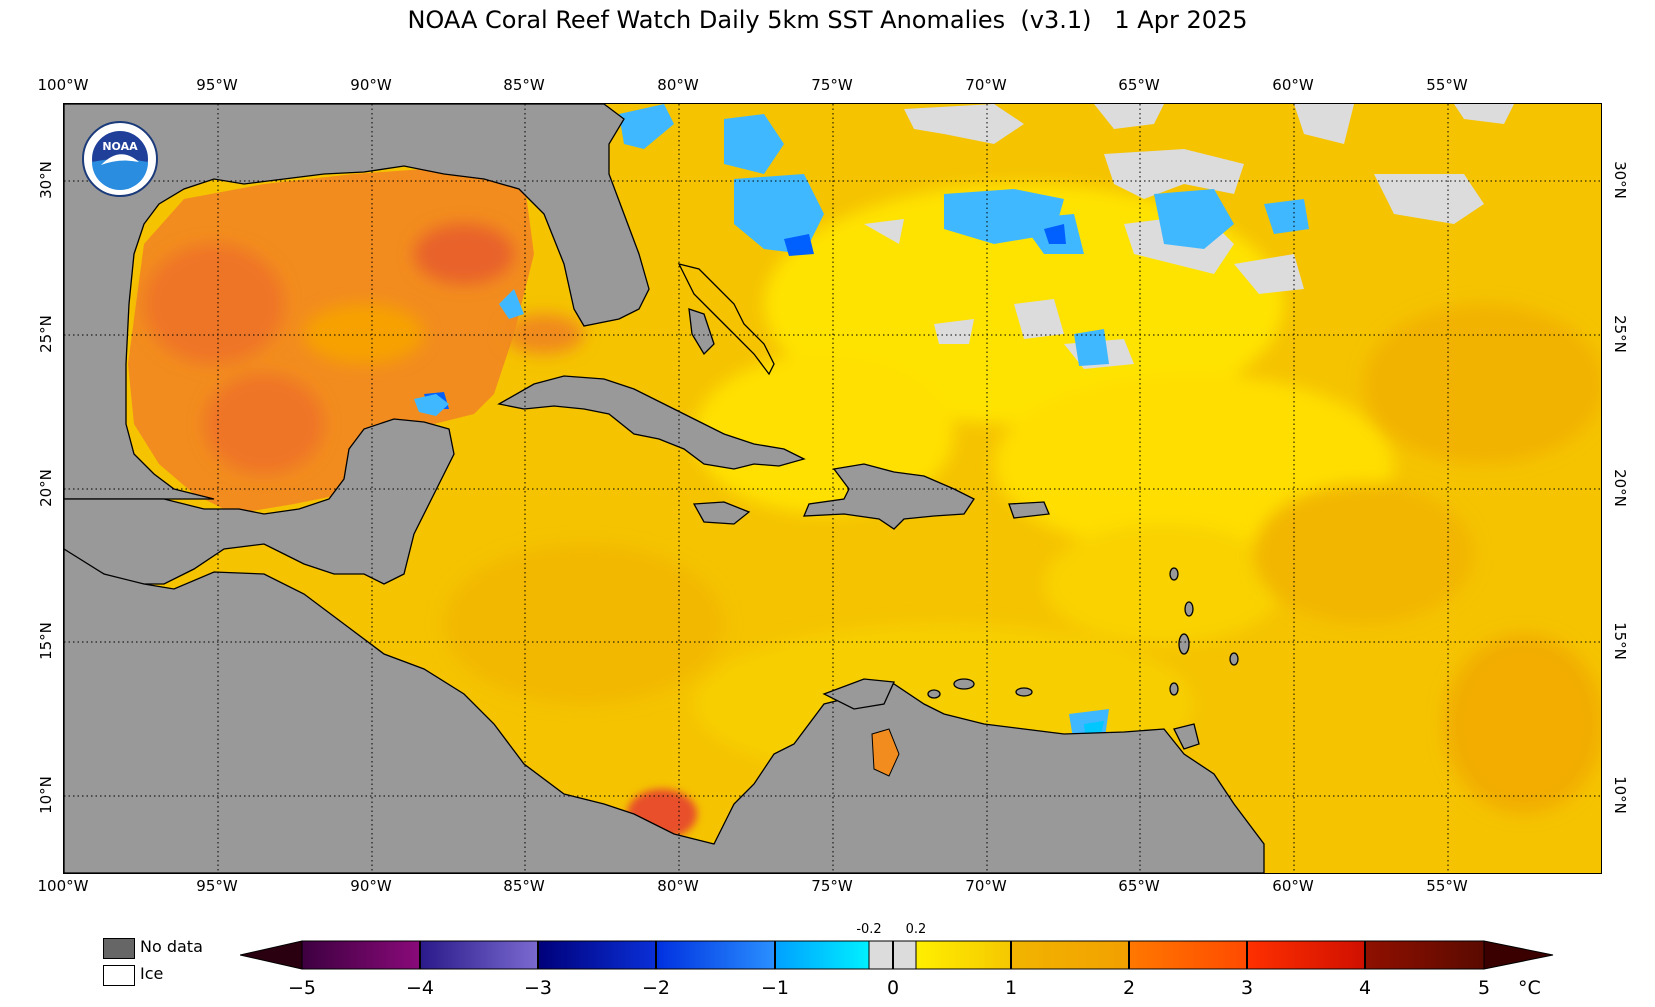 The height and width of the screenshot is (1007, 1655). I want to click on lon-tick-top: 55°W, so click(1447, 85).